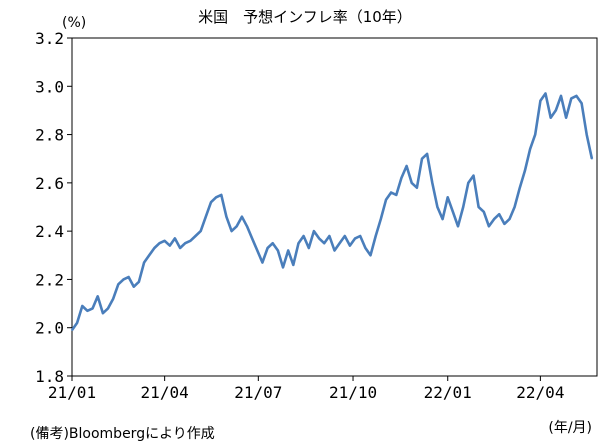 The width and height of the screenshot is (610, 445). What do you see at coordinates (305, 17) in the screenshot?
I see `chart-title: 米国 予想インフレ率（10年）` at bounding box center [305, 17].